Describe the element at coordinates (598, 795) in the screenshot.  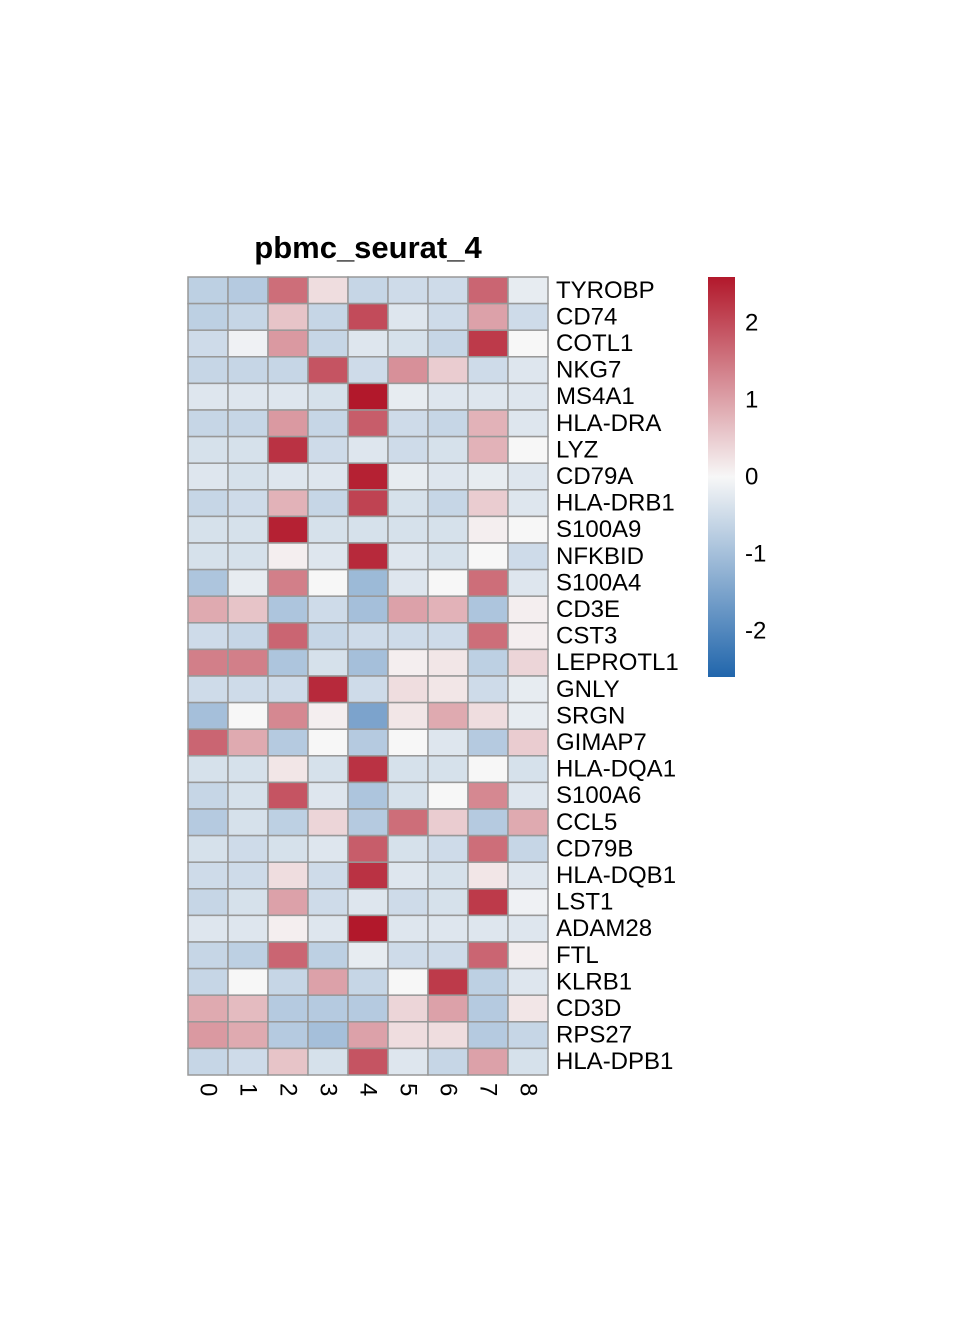
I see `row-label: S100A6` at that location.